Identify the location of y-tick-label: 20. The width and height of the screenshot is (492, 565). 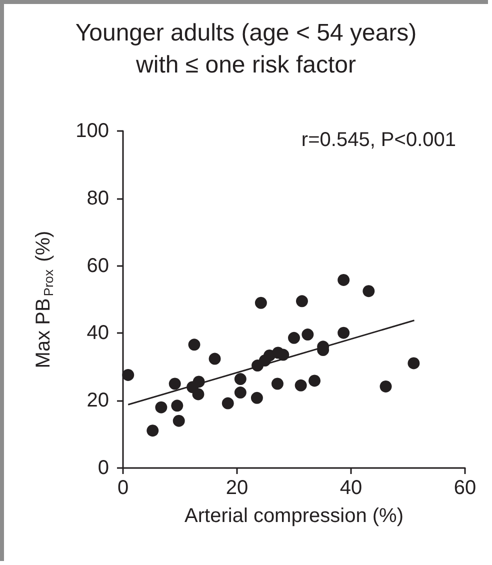
(97, 401).